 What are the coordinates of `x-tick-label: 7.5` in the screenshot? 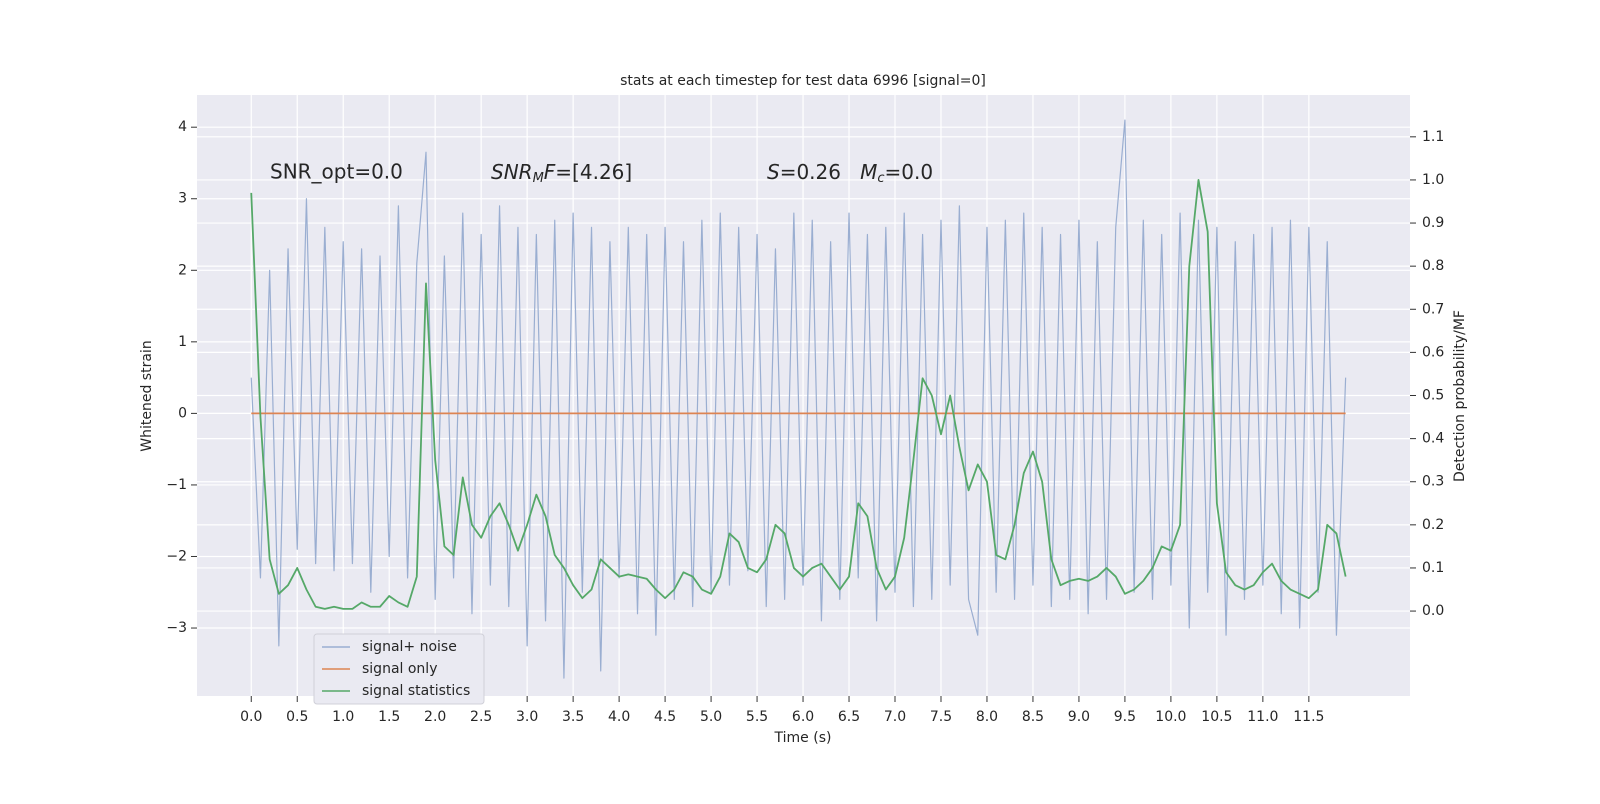 It's located at (941, 717).